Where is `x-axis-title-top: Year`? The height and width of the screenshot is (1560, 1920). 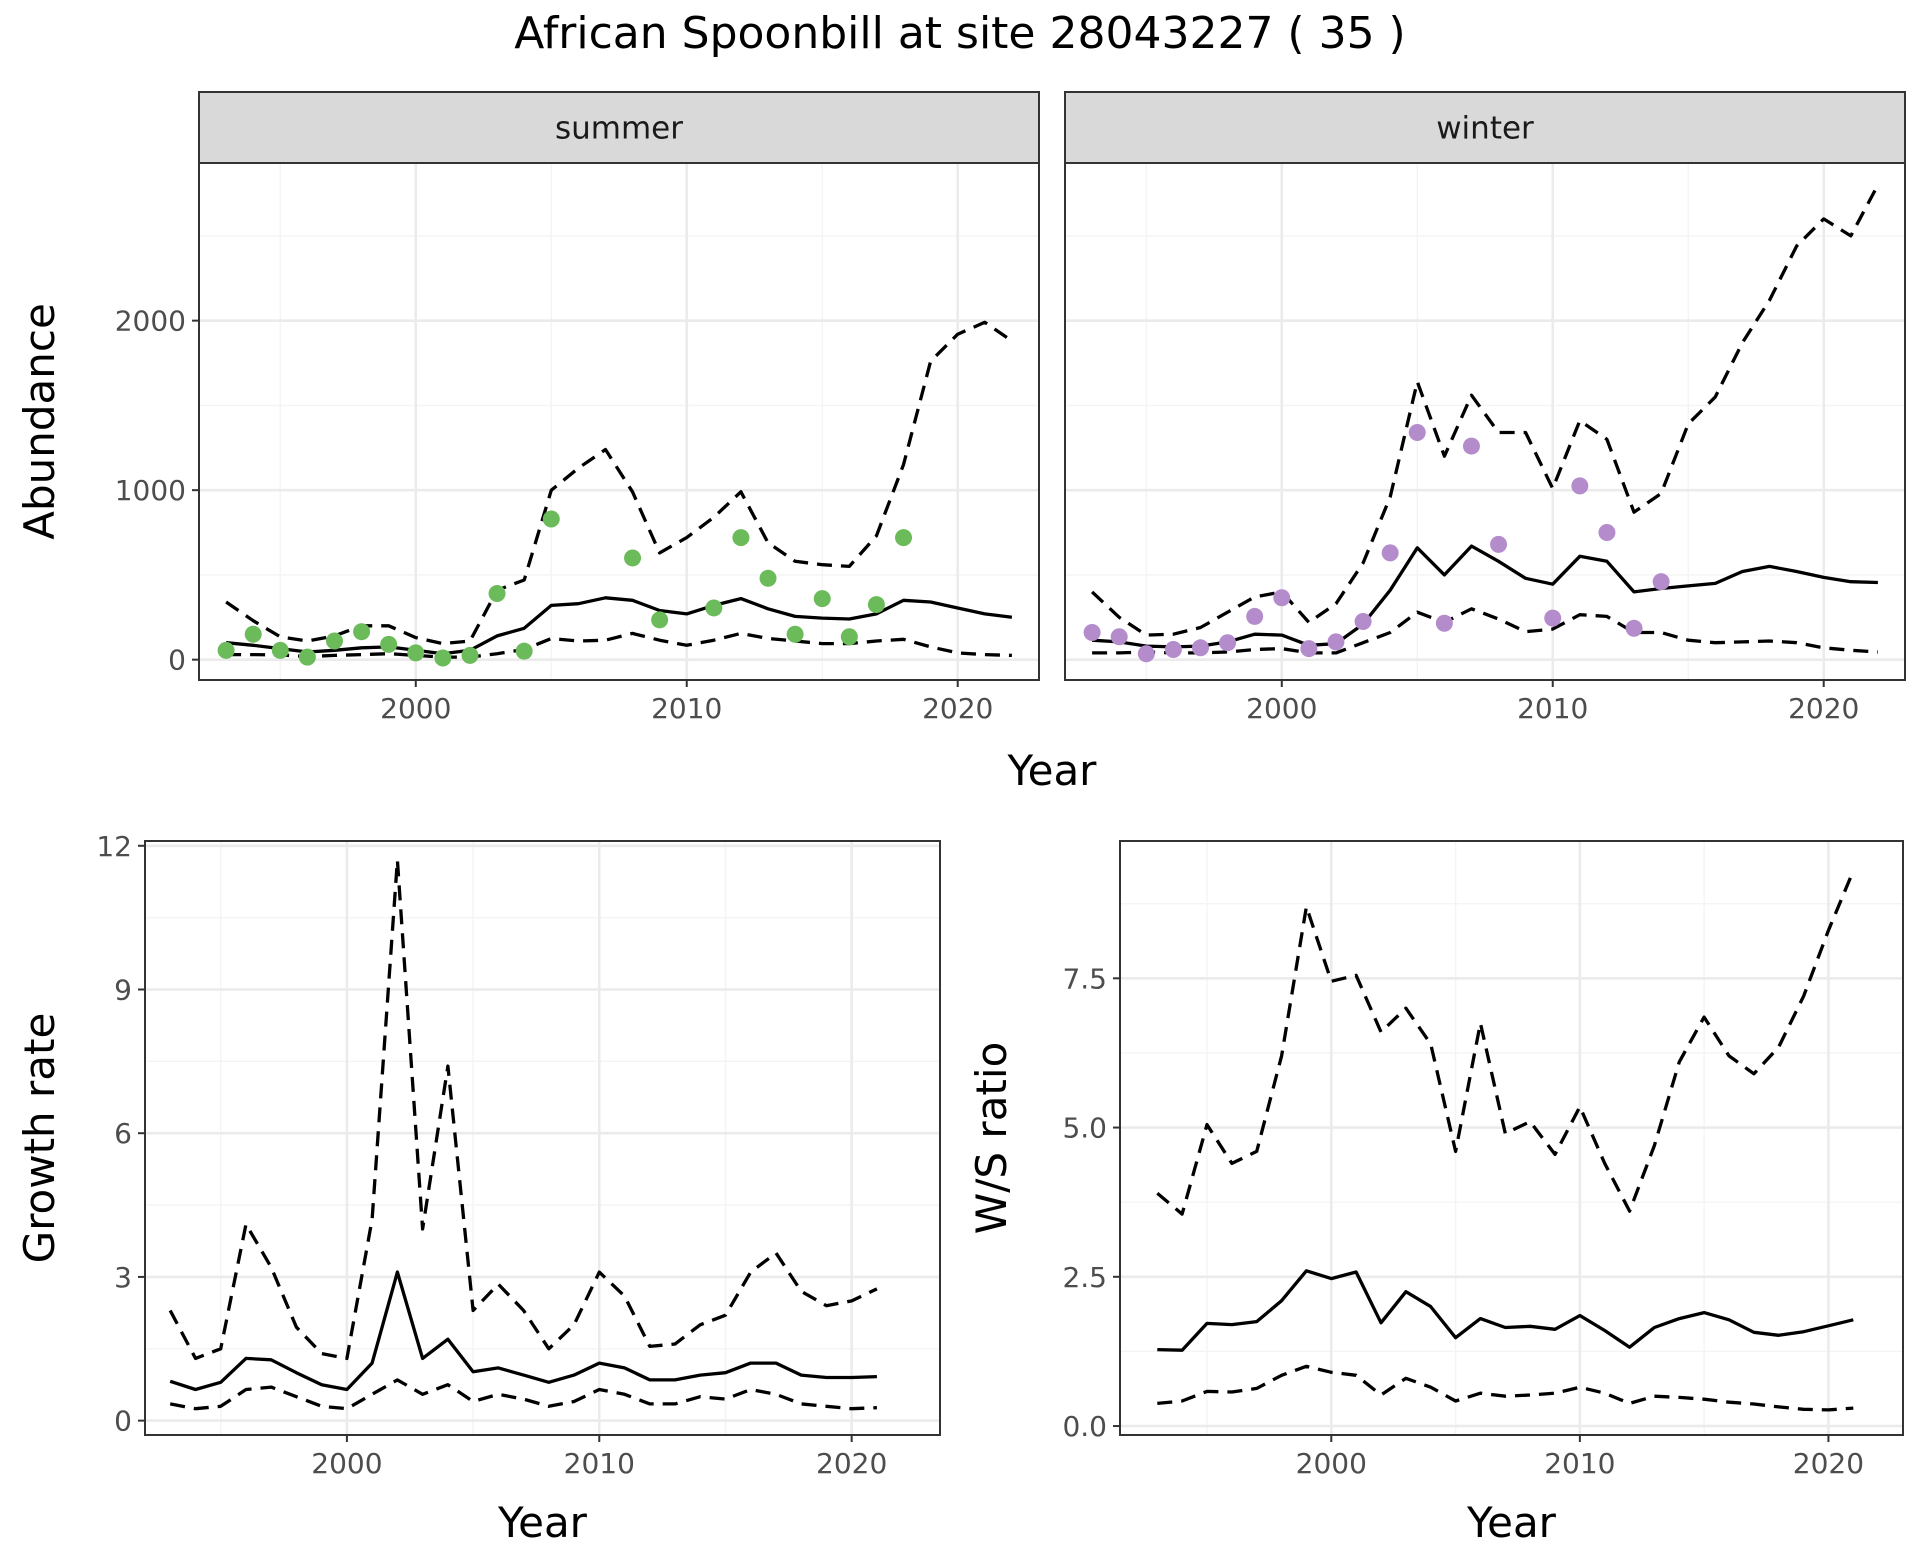
x-axis-title-top: Year is located at coordinates (1052, 770).